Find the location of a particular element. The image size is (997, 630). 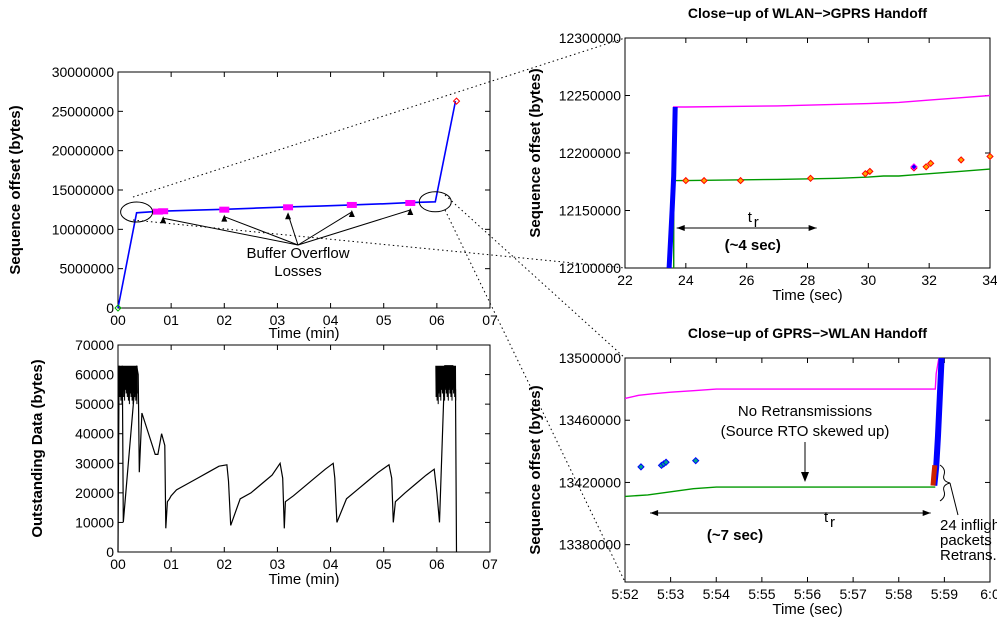

blue-marker is located at coordinates (914, 167).